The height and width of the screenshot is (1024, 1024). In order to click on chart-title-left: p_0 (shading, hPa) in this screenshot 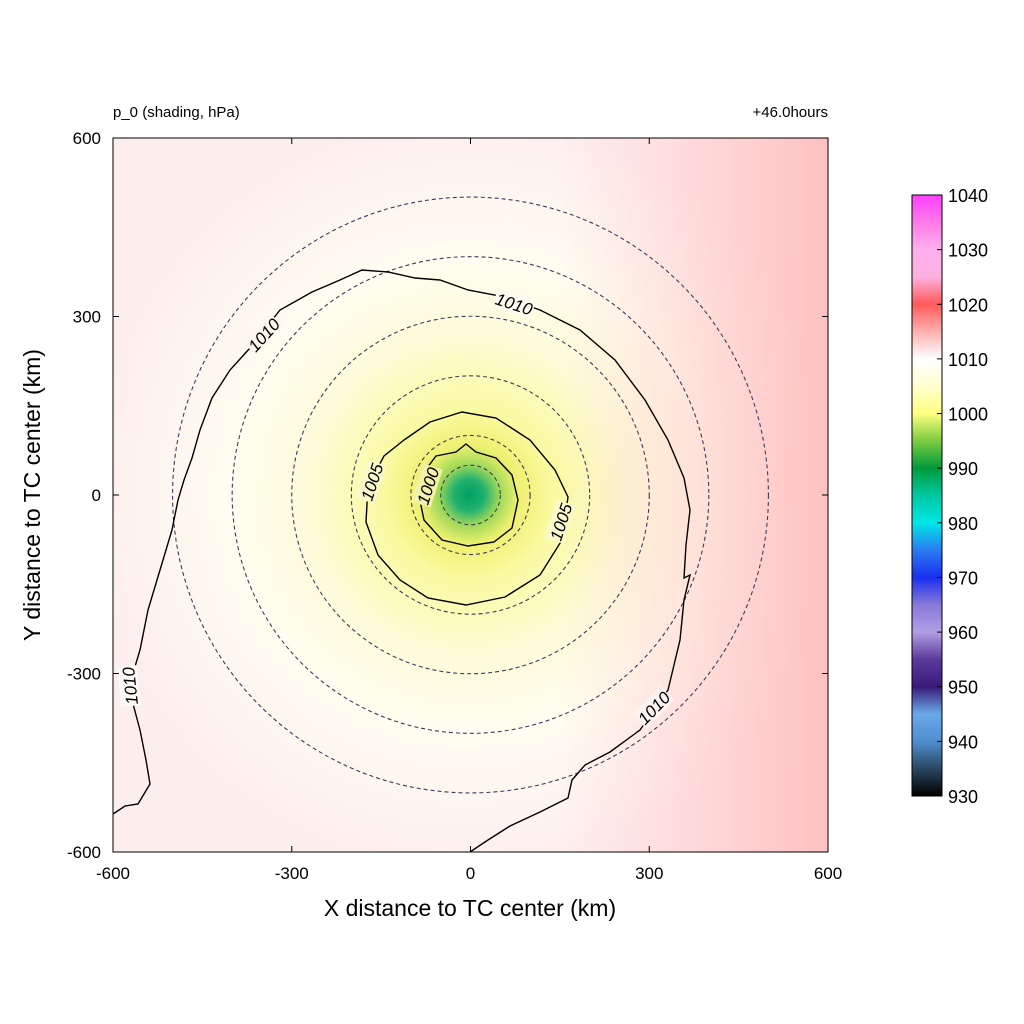, I will do `click(176, 112)`.